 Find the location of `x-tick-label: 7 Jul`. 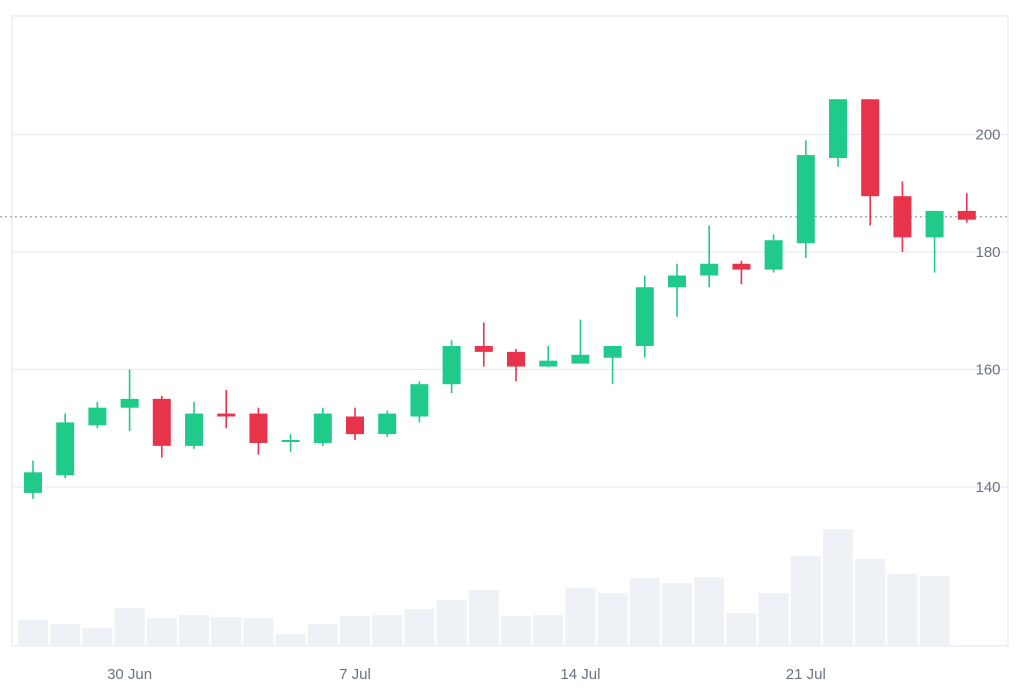

x-tick-label: 7 Jul is located at coordinates (355, 674).